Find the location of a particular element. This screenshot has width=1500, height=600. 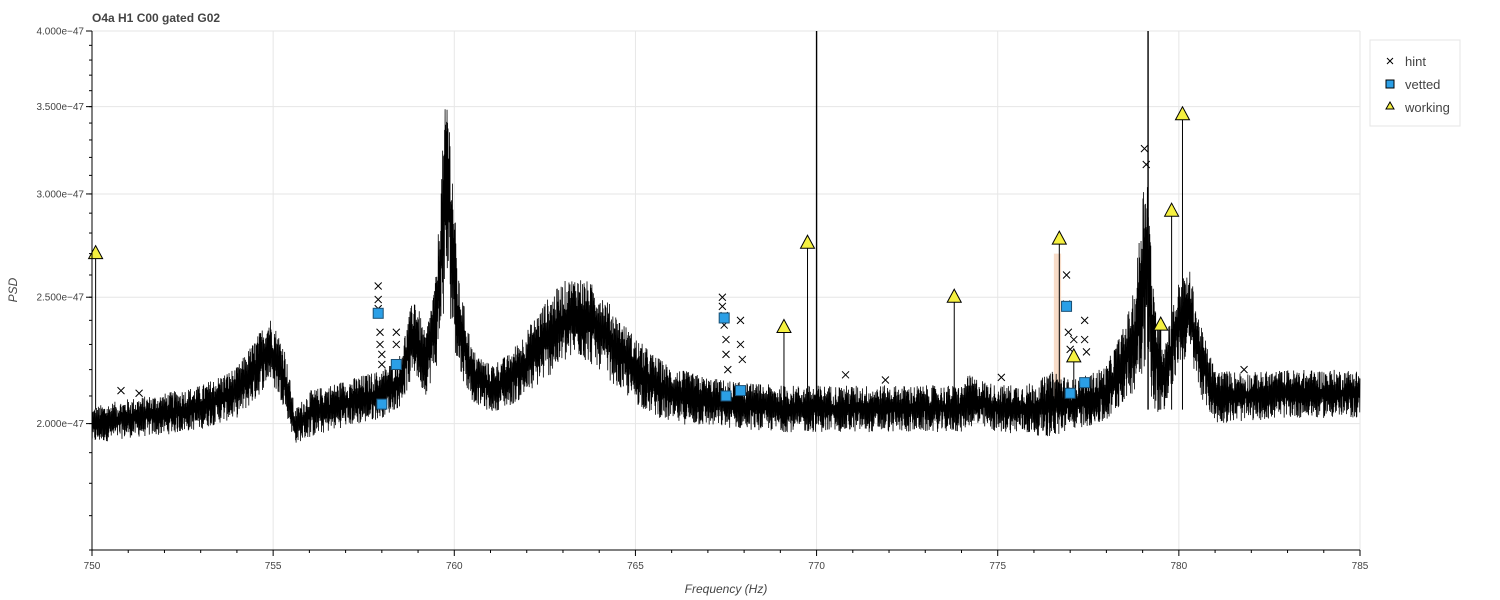

legend-item-hint: hint is located at coordinates (1406, 61).